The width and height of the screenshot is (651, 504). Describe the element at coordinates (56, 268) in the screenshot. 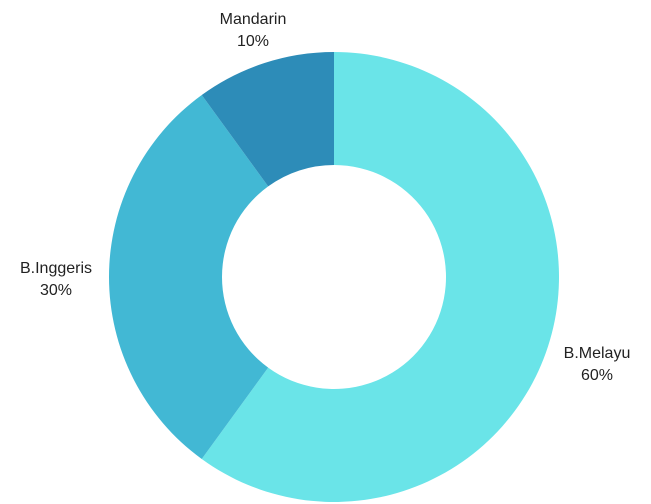

I see `slice-name: B.Inggeris` at that location.